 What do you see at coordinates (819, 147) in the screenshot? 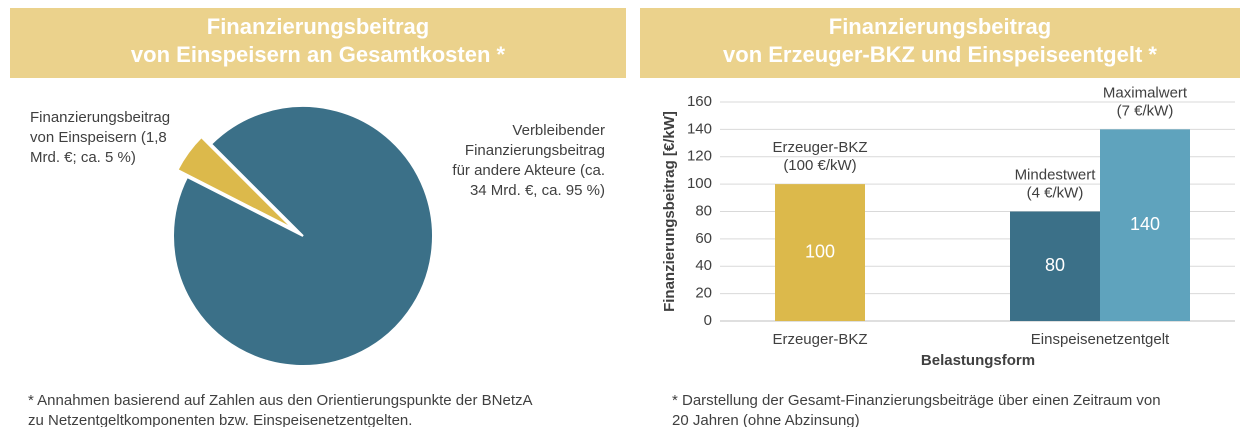
I see `bar-annotation: Erzeuger-BKZ` at bounding box center [819, 147].